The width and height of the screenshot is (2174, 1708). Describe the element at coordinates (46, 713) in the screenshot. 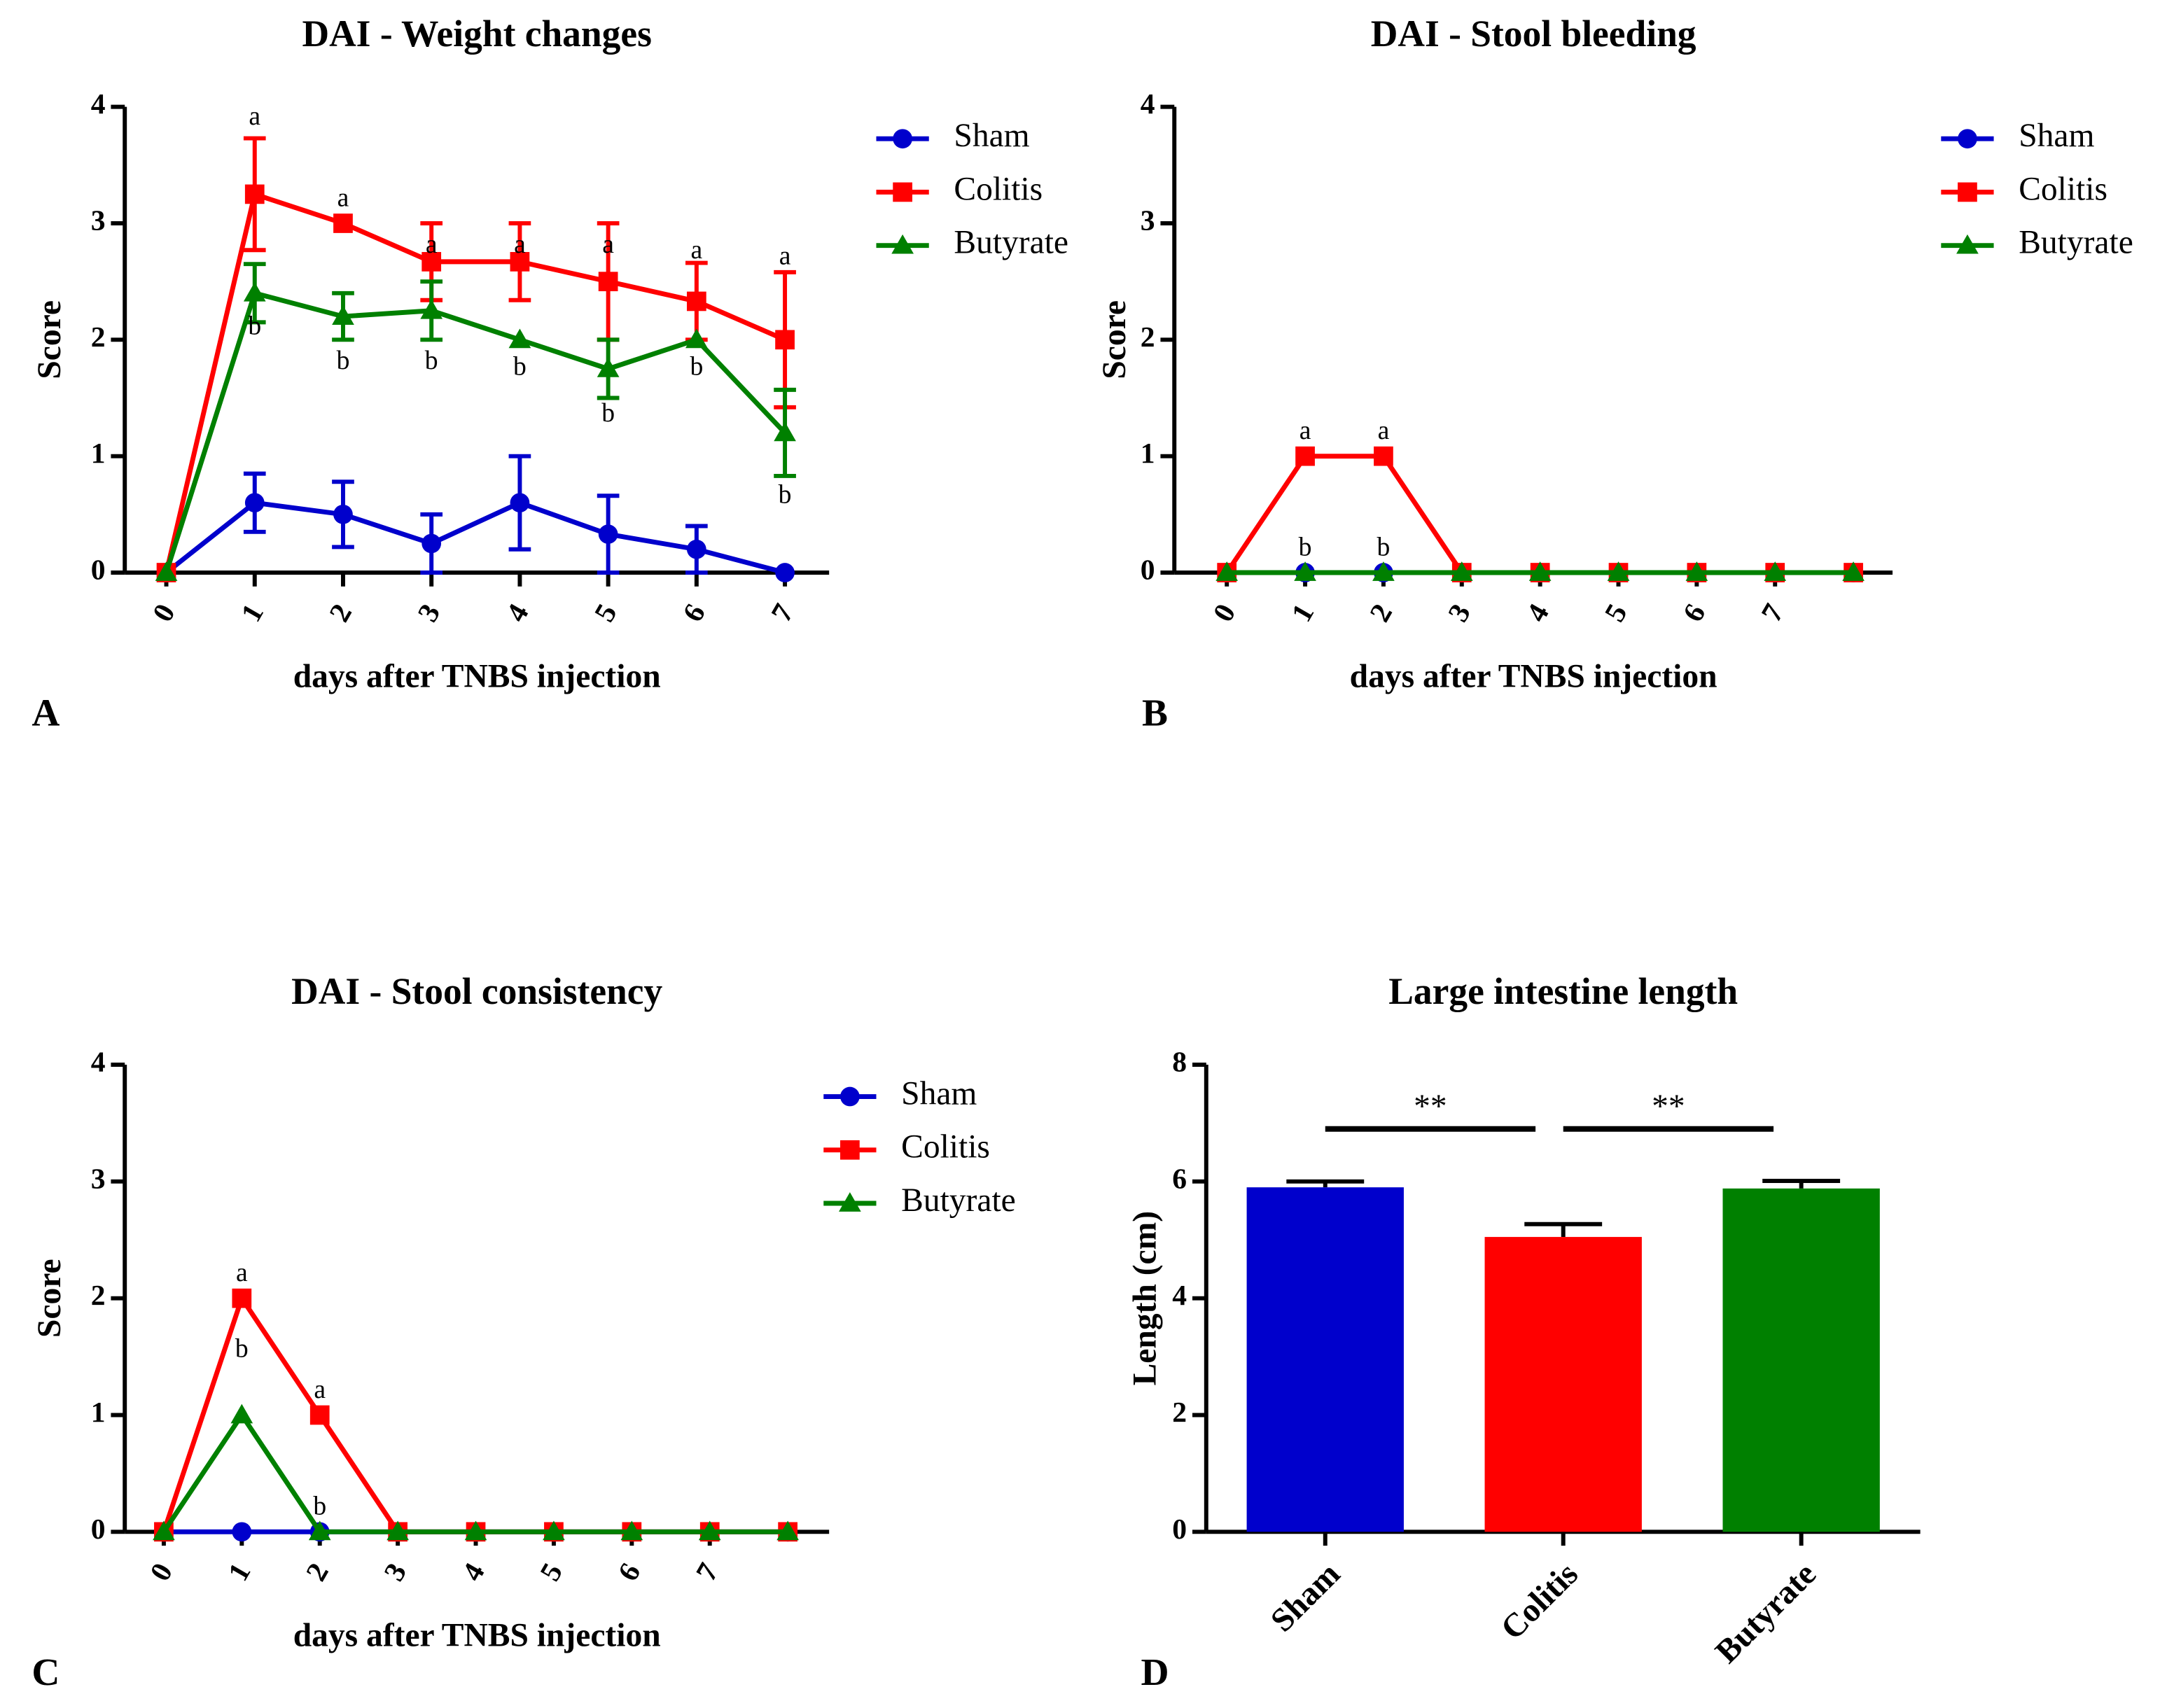

I see `panel-label: A` at that location.